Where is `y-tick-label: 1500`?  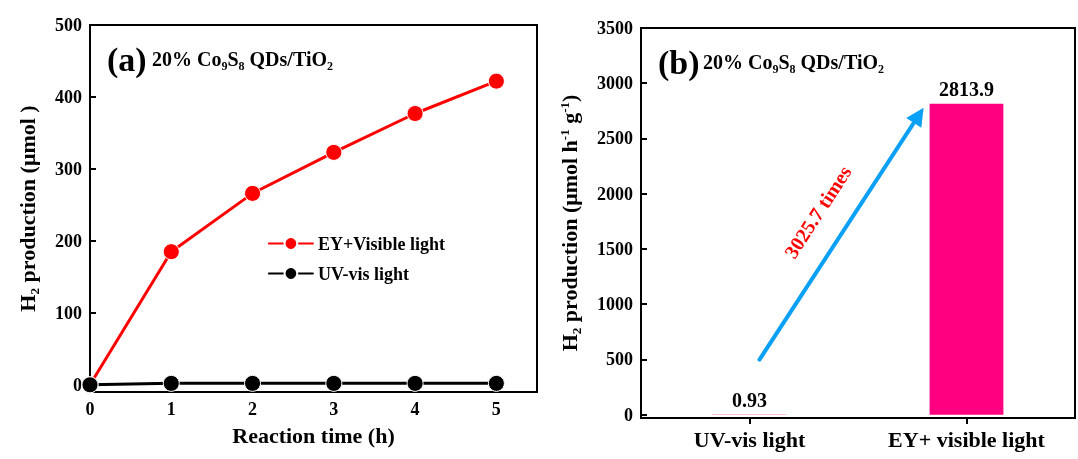
y-tick-label: 1500 is located at coordinates (615, 248).